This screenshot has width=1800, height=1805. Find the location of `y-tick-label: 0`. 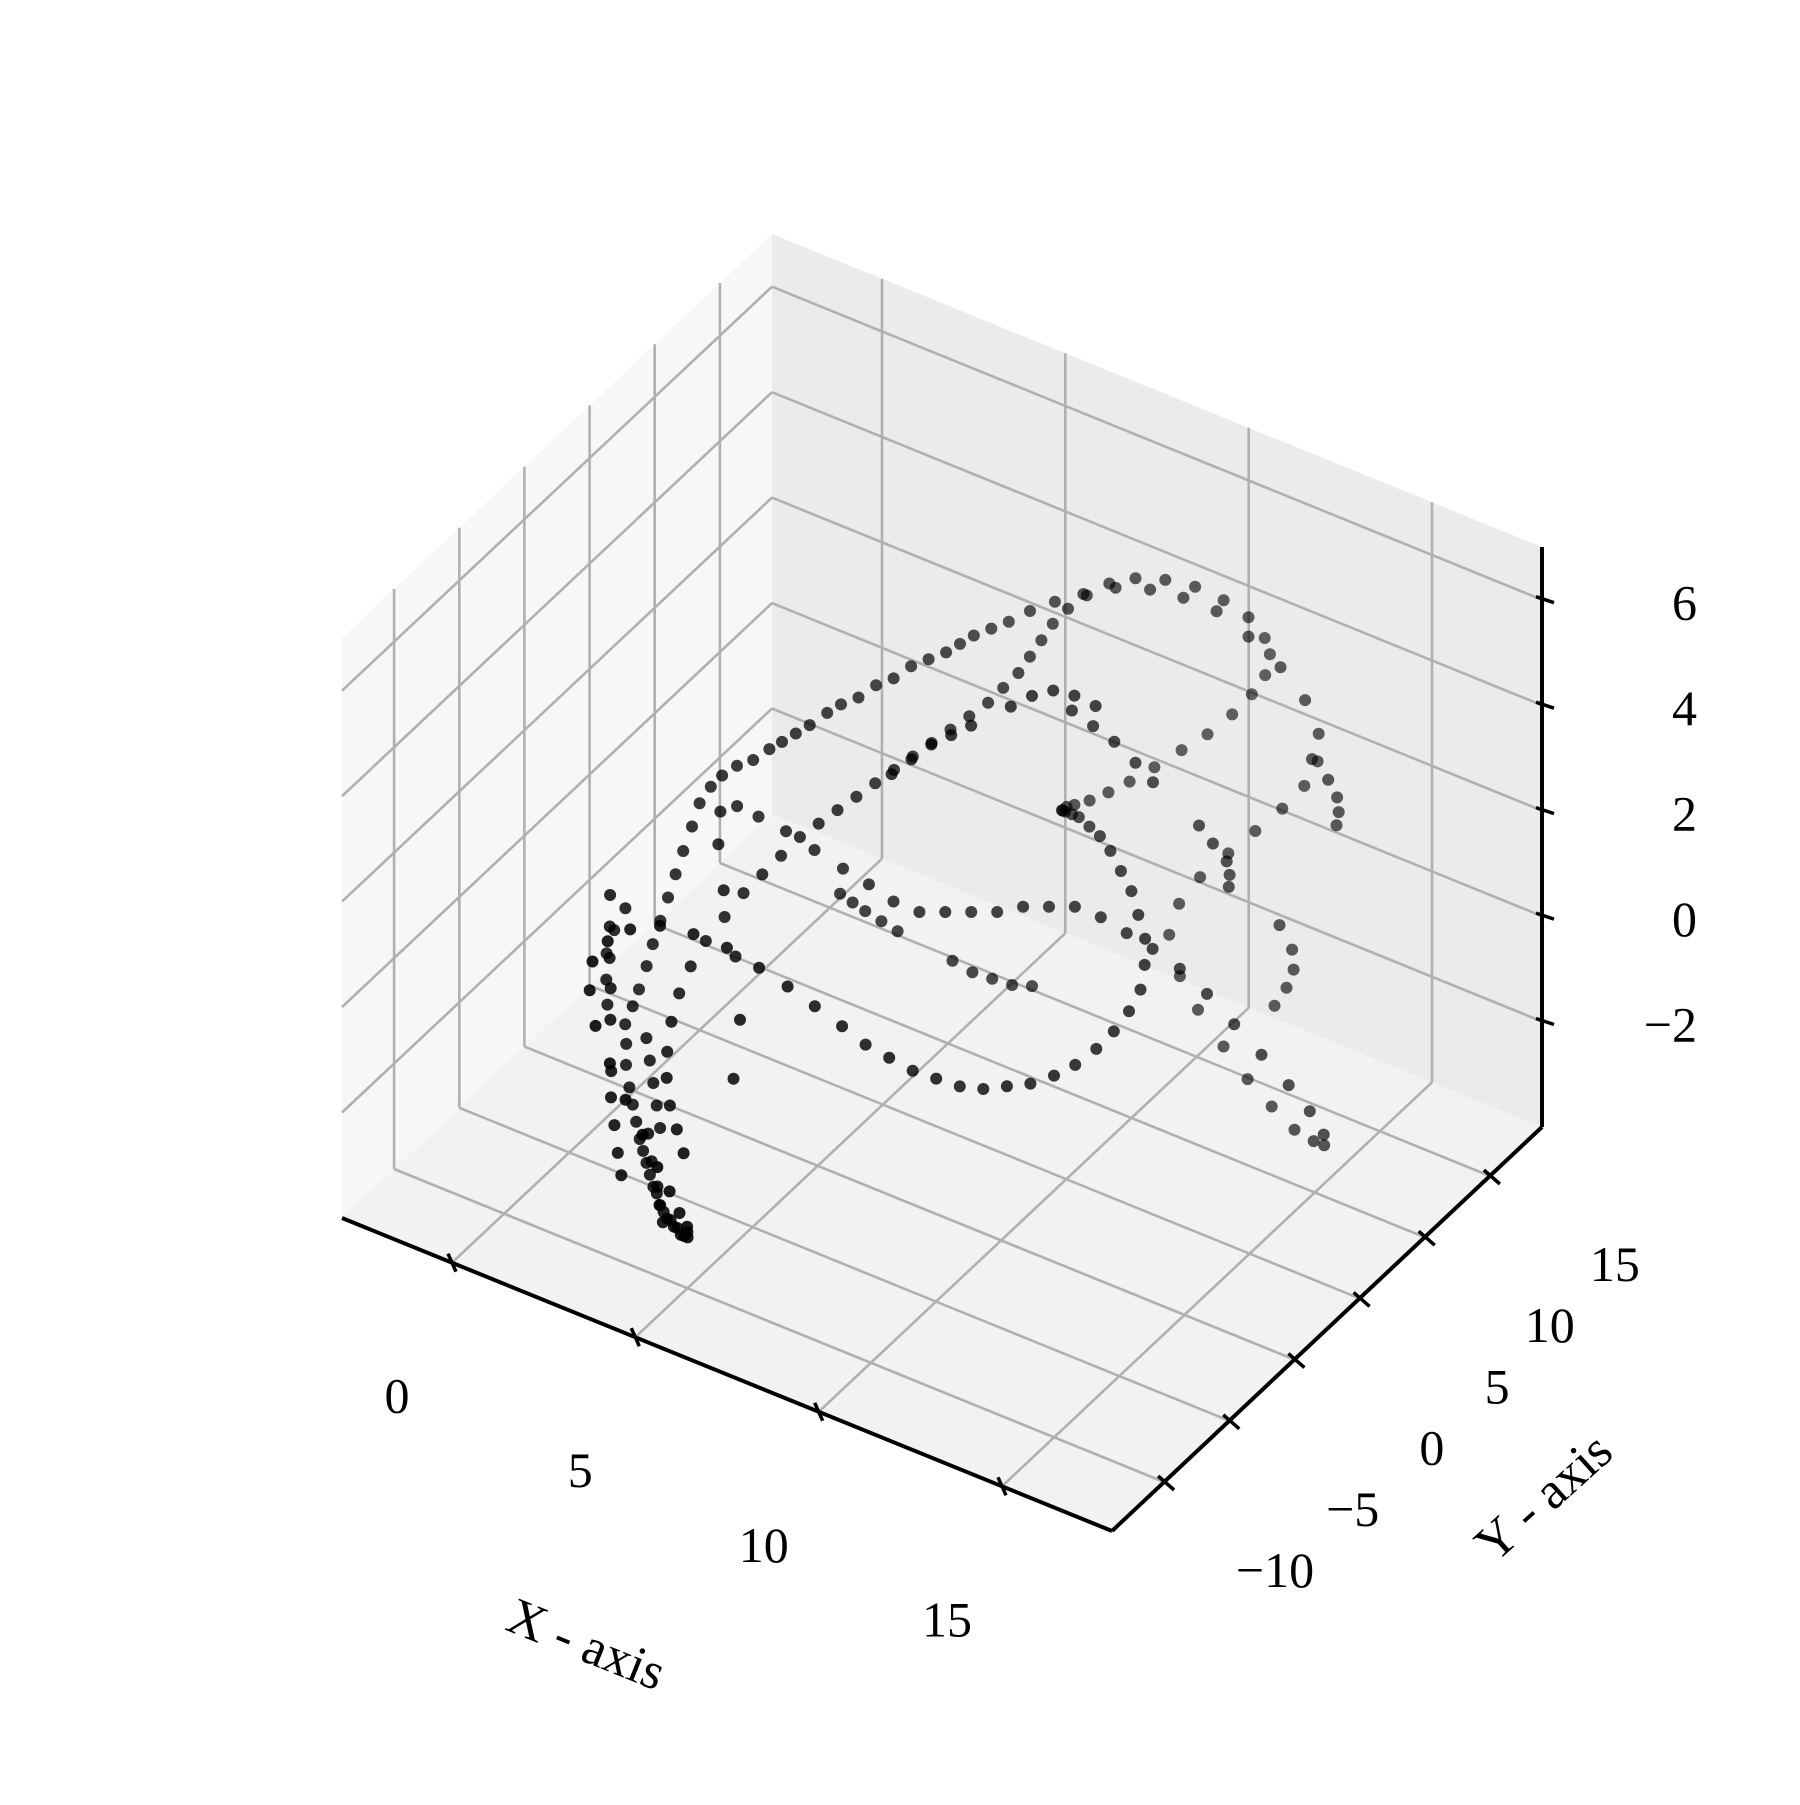

y-tick-label: 0 is located at coordinates (1431, 1448).